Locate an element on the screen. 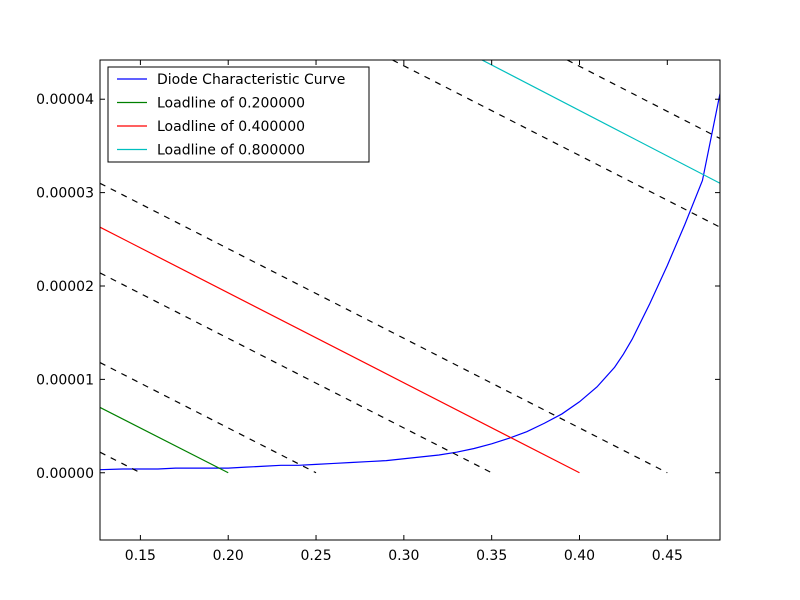 The height and width of the screenshot is (600, 800). legend-box is located at coordinates (238, 114).